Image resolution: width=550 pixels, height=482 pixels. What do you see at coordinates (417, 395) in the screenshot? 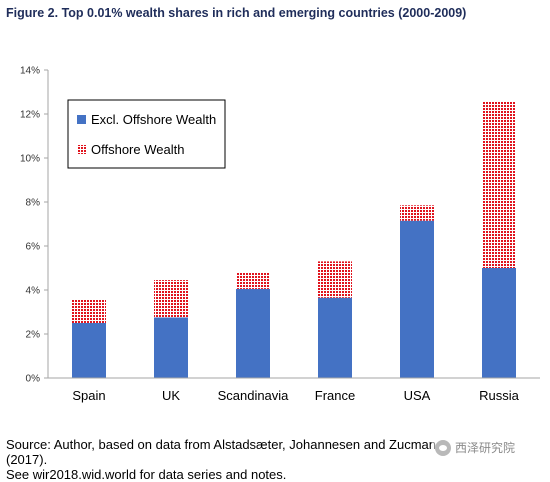
I see `x-category-label: USA` at bounding box center [417, 395].